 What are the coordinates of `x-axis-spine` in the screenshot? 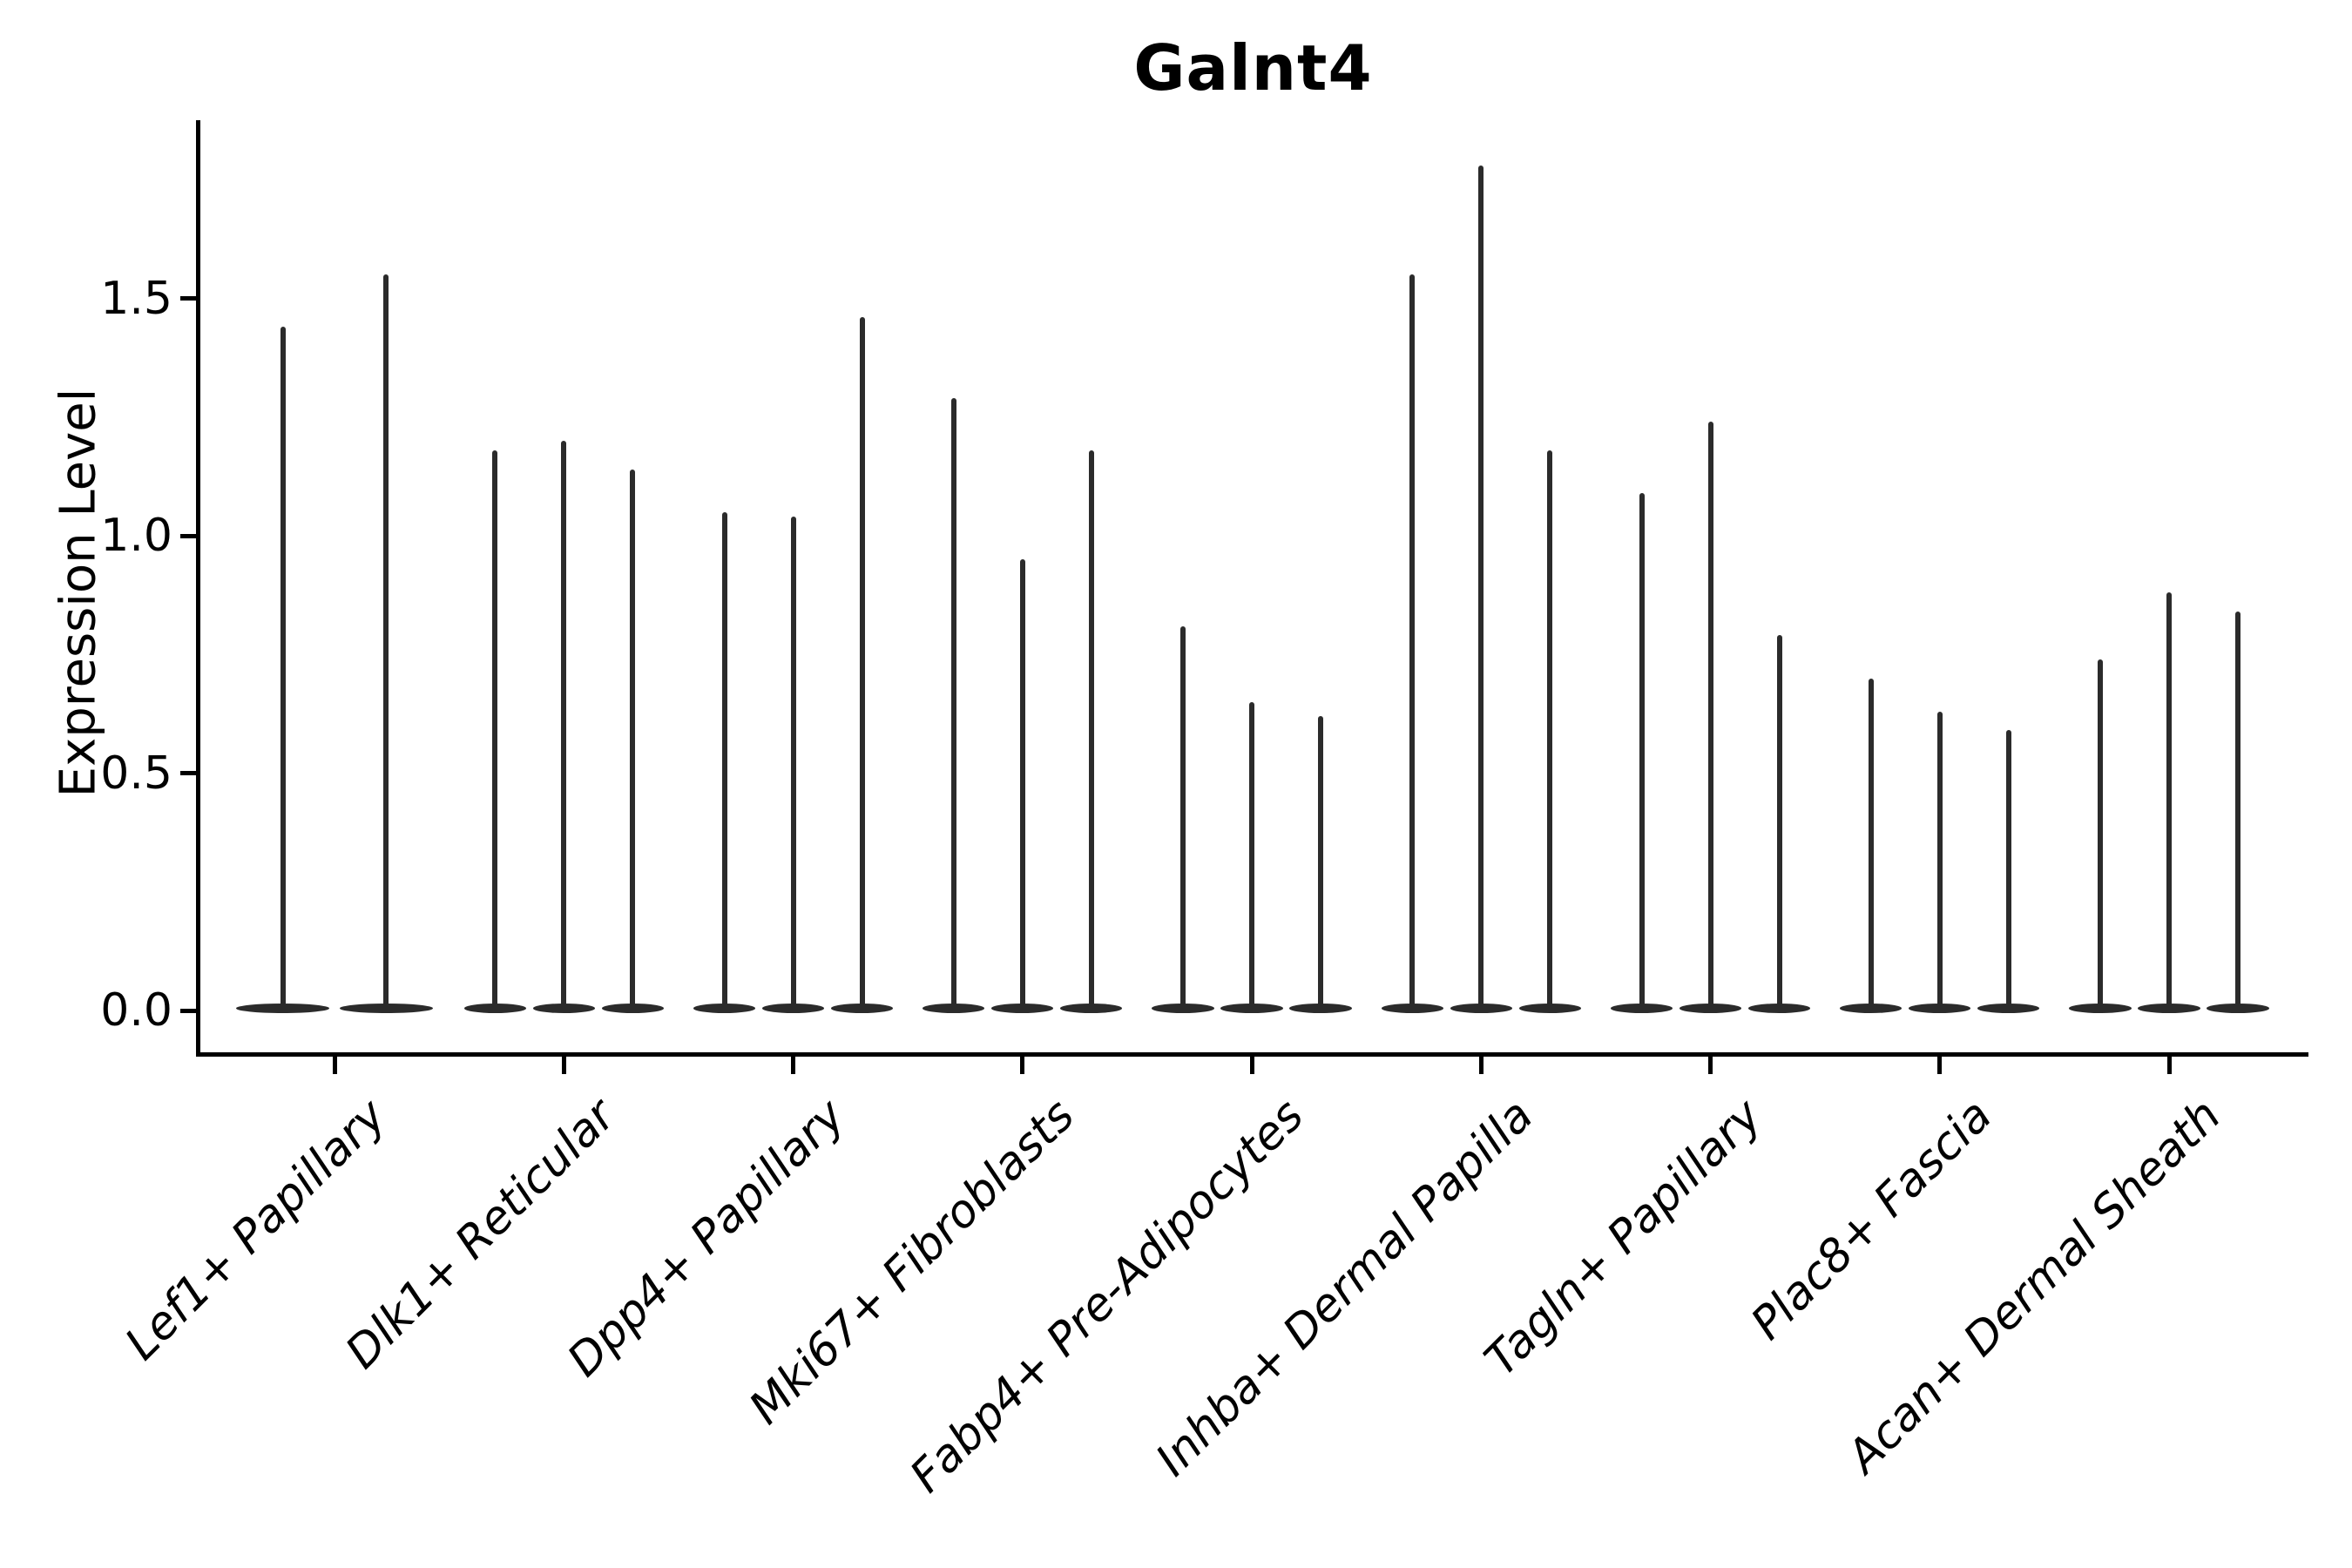 It's located at (1252, 1054).